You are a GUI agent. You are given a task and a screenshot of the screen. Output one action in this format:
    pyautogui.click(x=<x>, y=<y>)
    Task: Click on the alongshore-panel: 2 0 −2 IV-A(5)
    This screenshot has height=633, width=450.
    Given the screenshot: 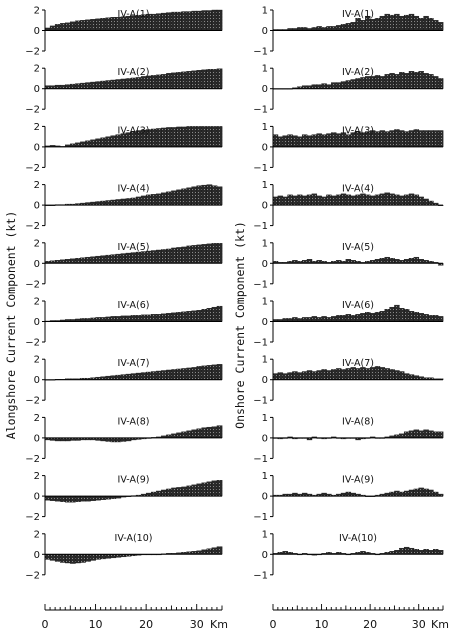 What is the action you would take?
    pyautogui.click(x=124, y=264)
    